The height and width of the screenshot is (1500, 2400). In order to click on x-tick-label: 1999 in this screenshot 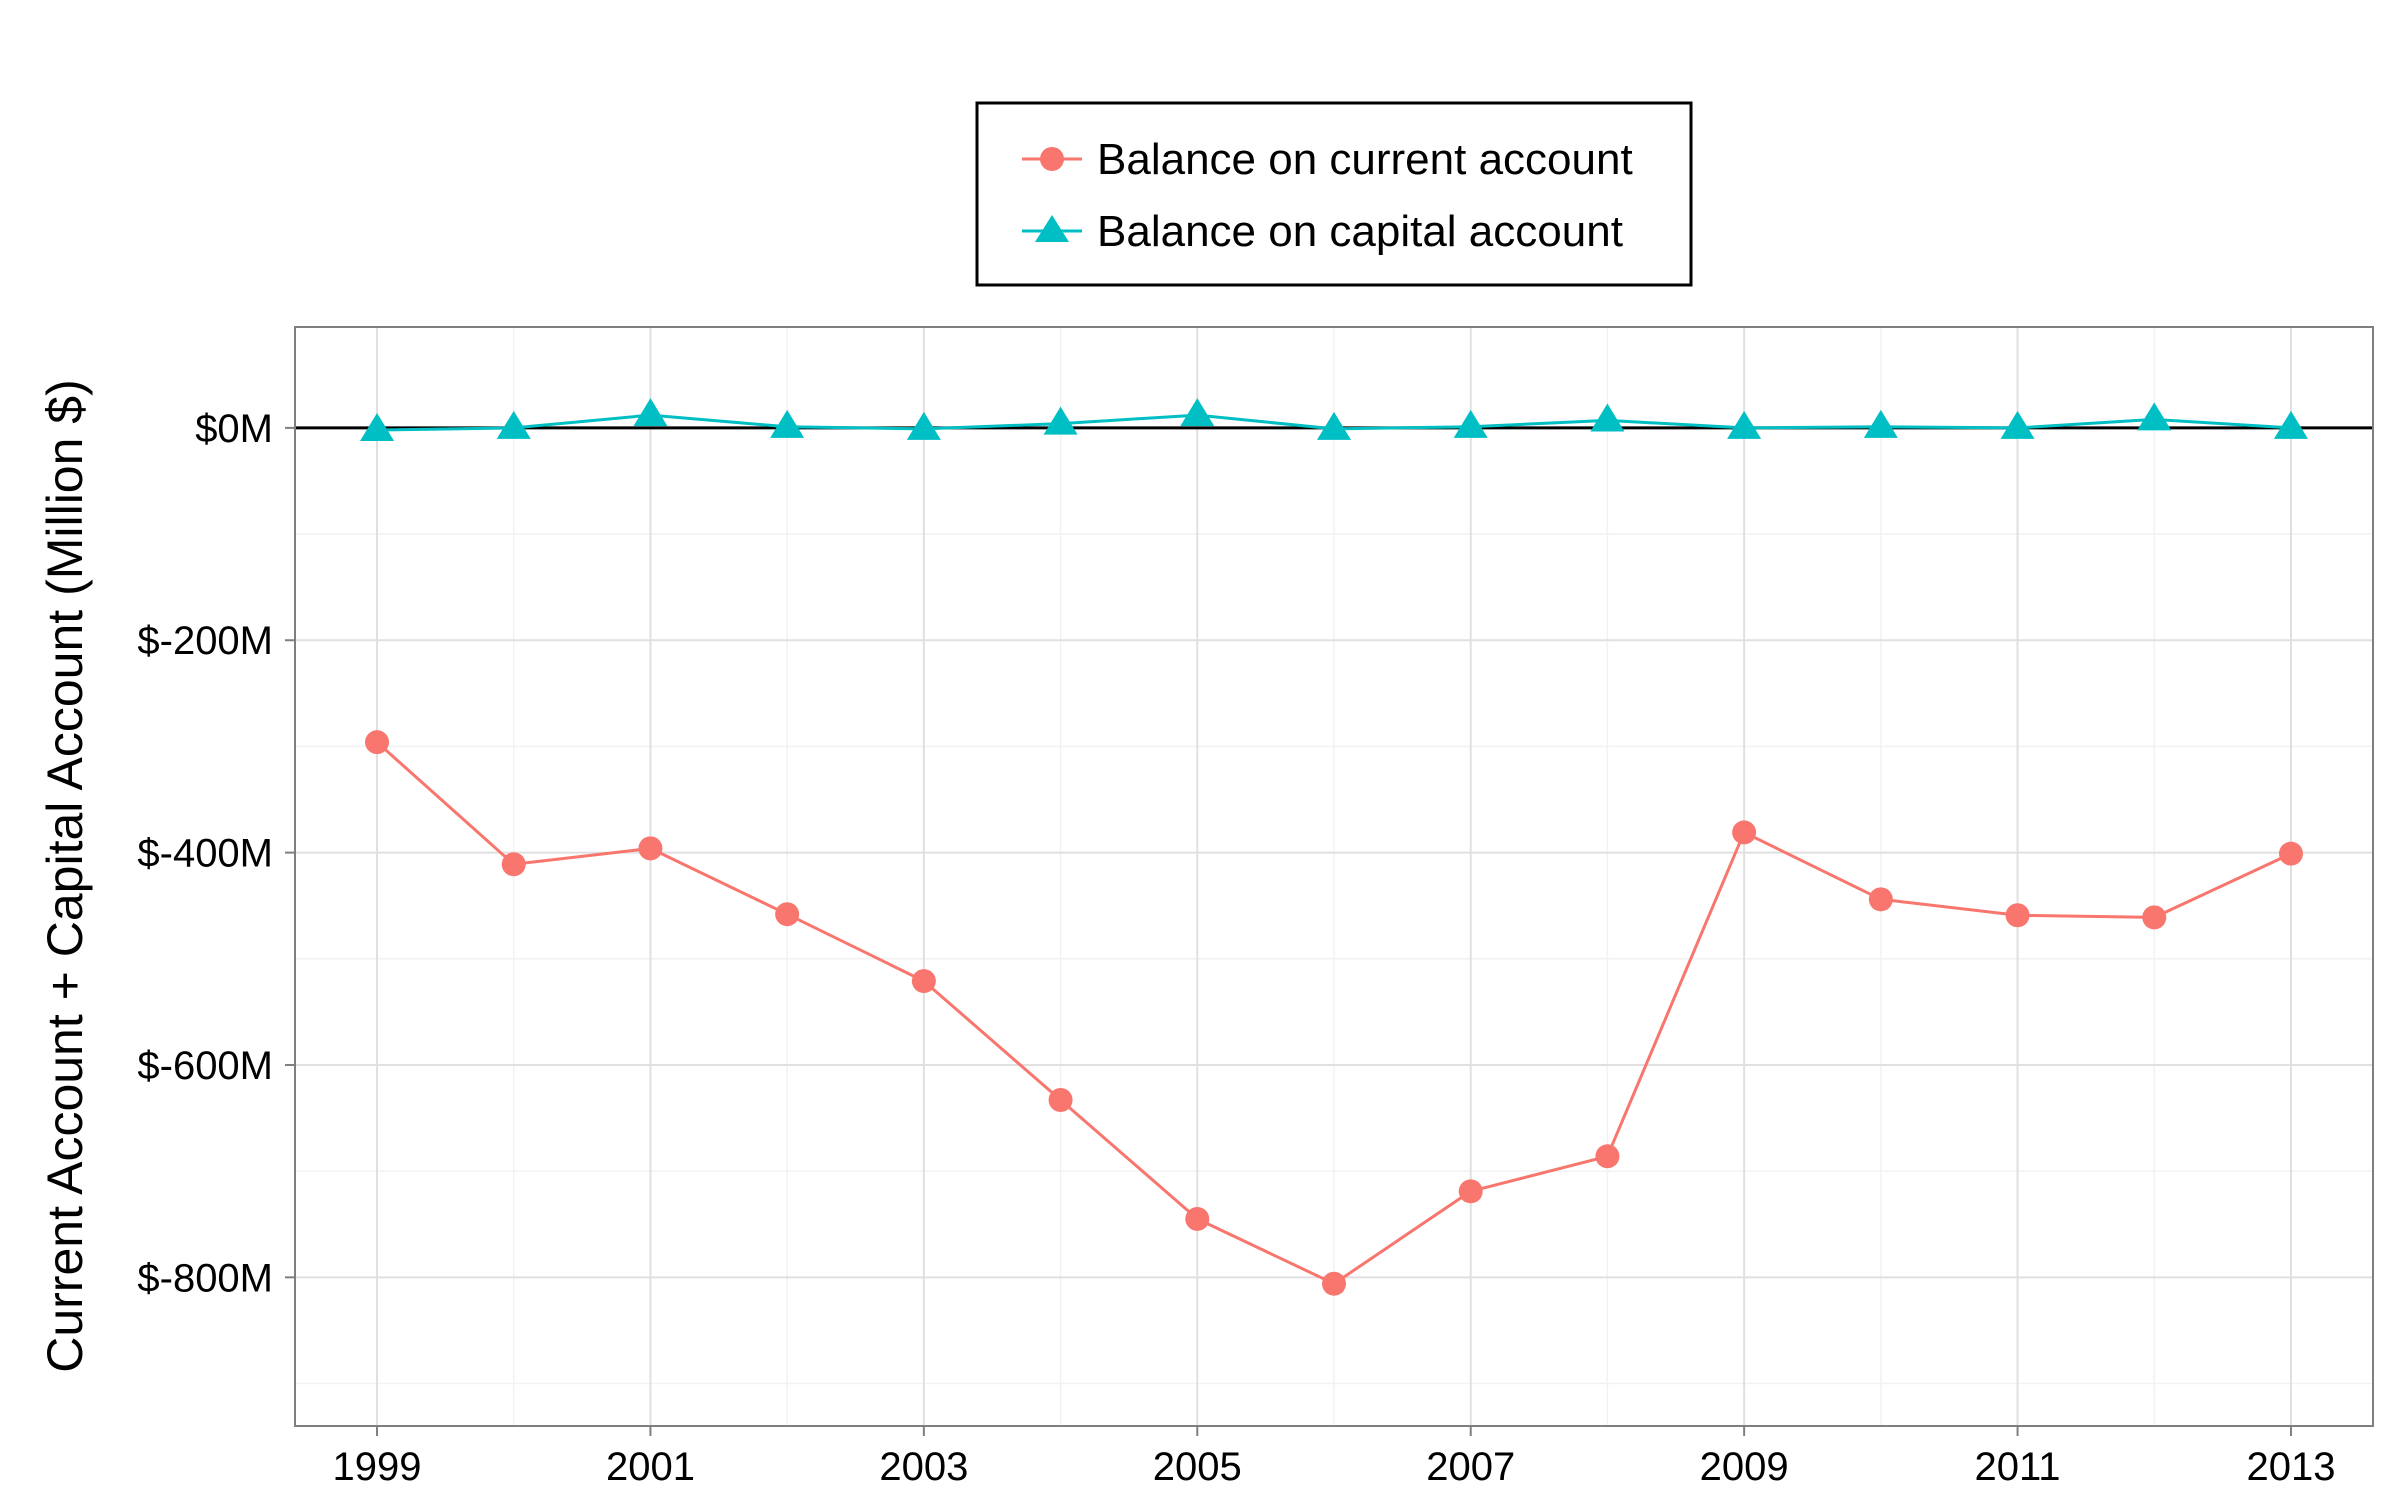, I will do `click(377, 1467)`.